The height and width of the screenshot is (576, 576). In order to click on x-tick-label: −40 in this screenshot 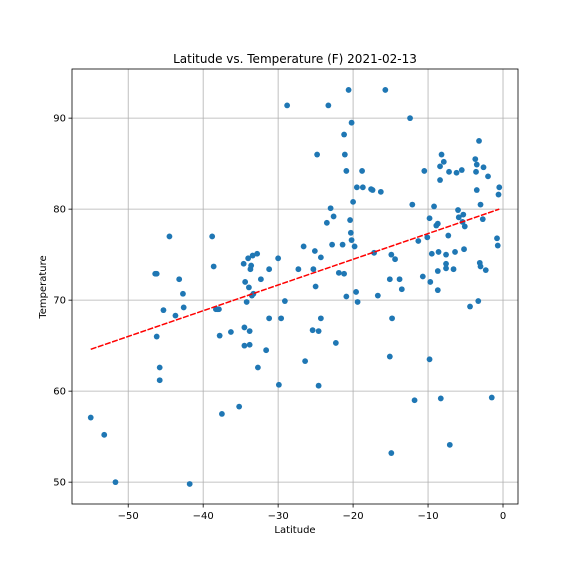, I will do `click(203, 516)`.